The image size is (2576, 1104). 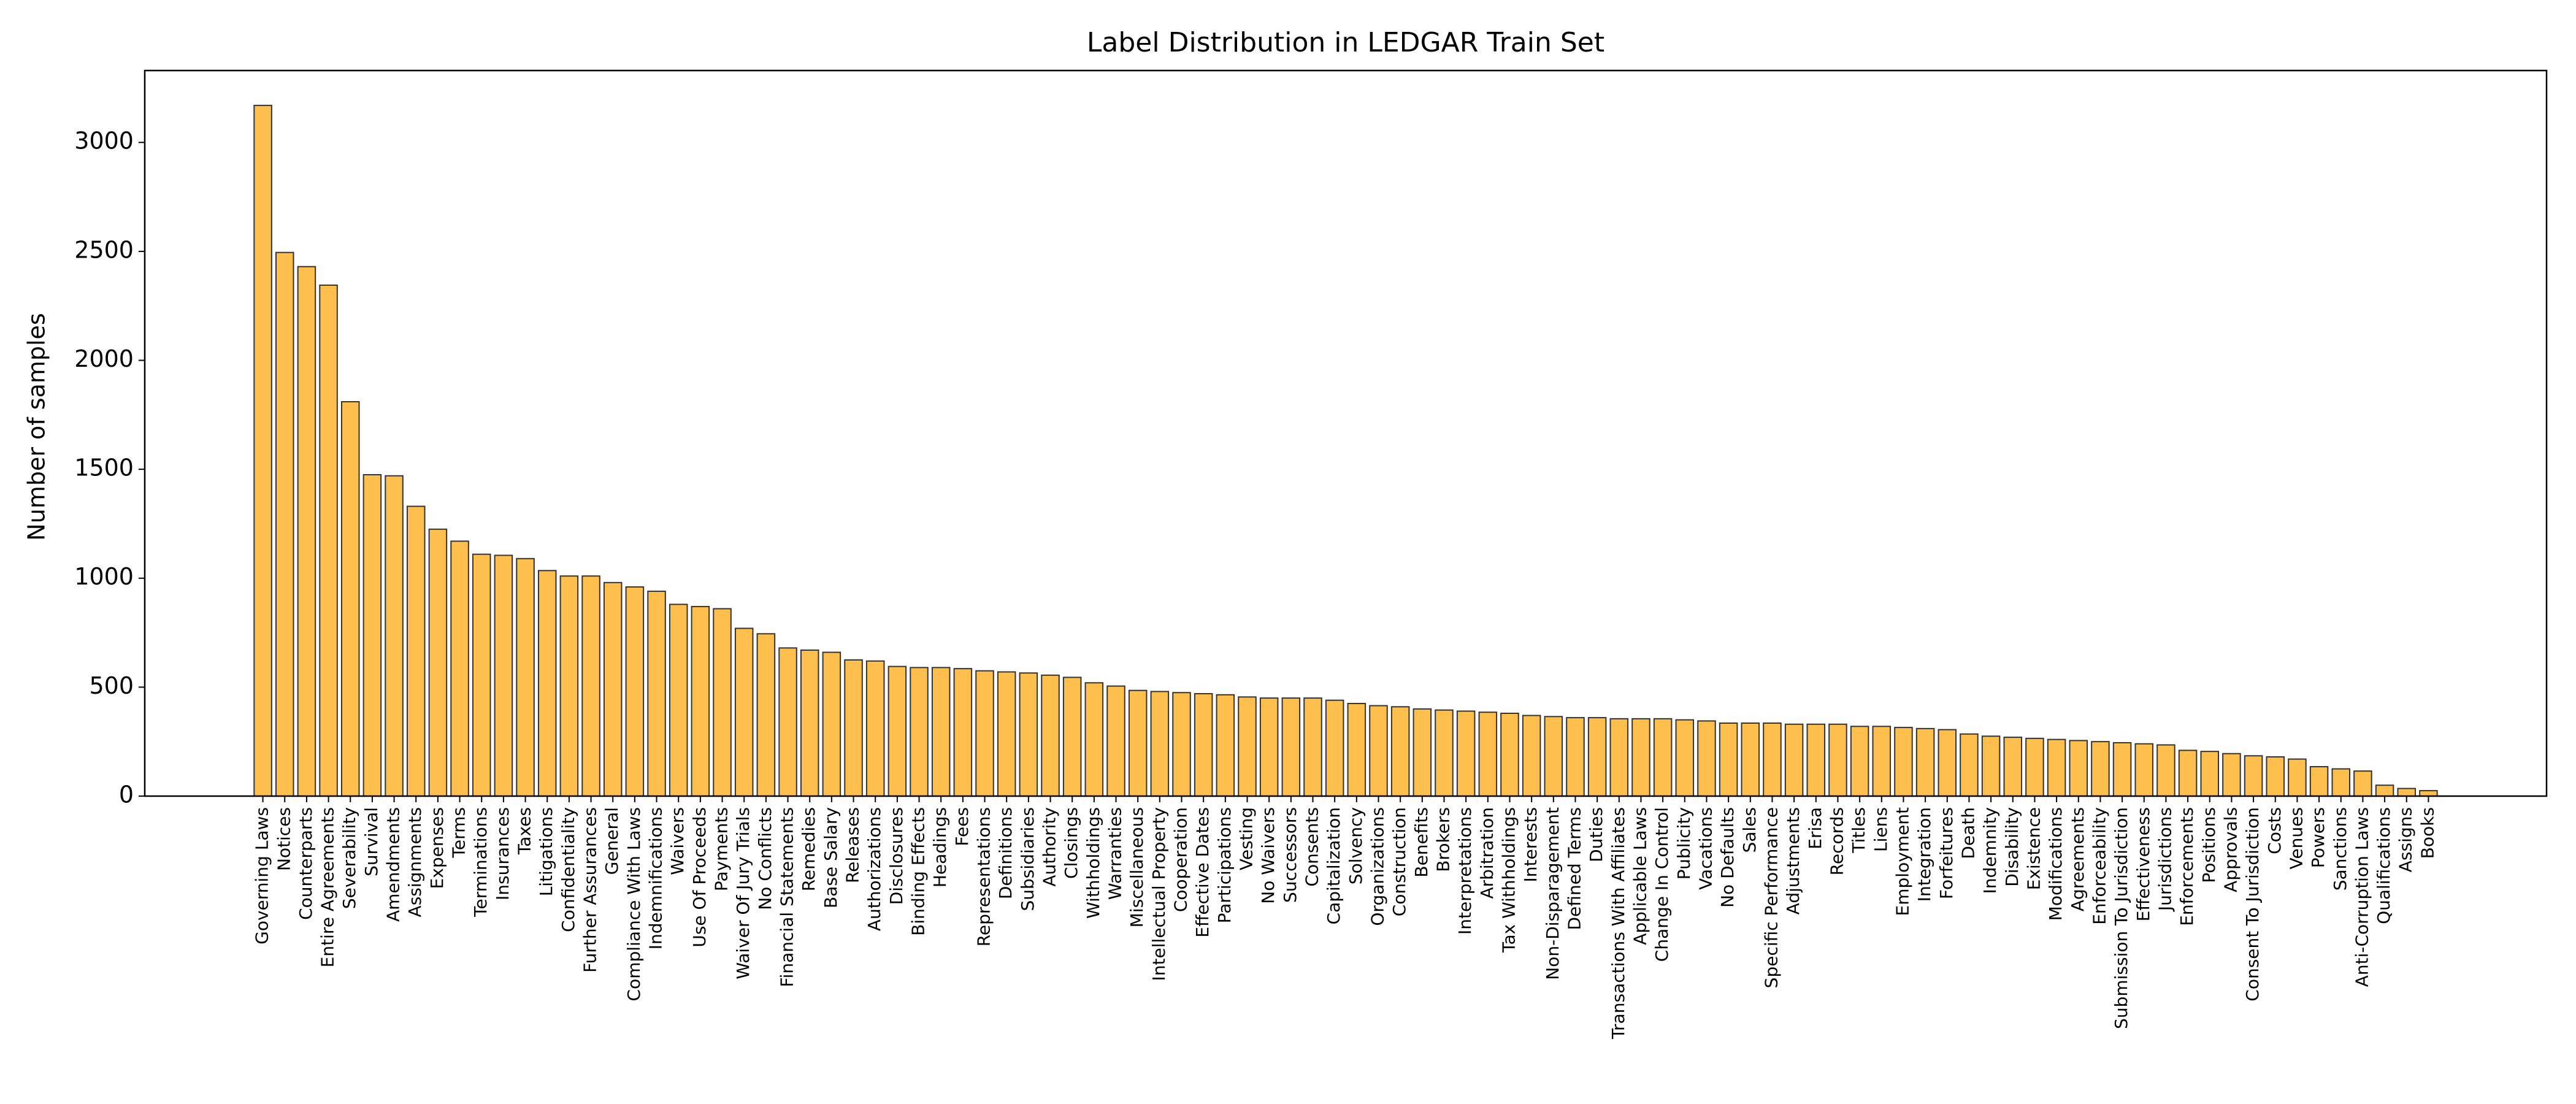 What do you see at coordinates (36, 426) in the screenshot?
I see `y-axis-label: Number of samples` at bounding box center [36, 426].